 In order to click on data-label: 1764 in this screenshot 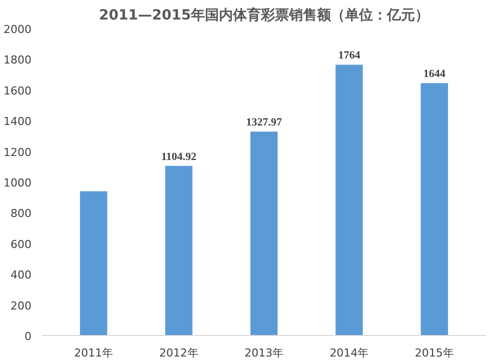, I will do `click(349, 56)`.